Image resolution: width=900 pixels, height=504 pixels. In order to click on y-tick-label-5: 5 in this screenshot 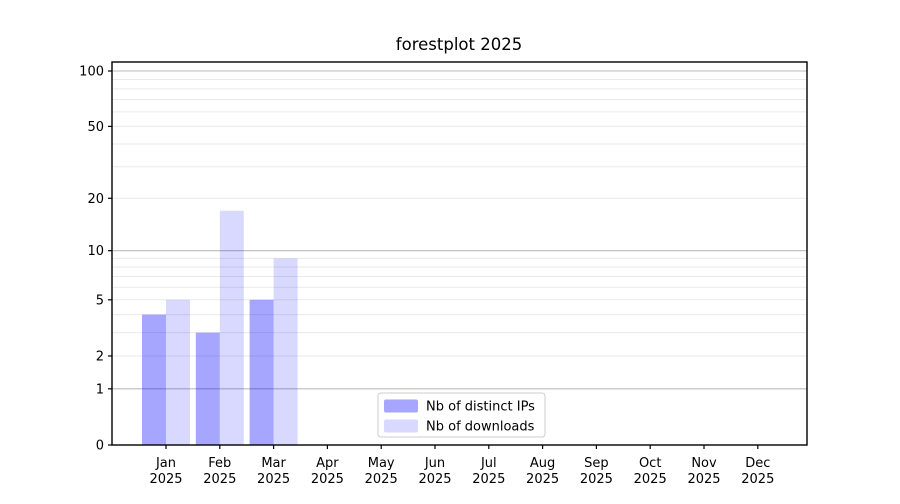, I will do `click(100, 300)`.